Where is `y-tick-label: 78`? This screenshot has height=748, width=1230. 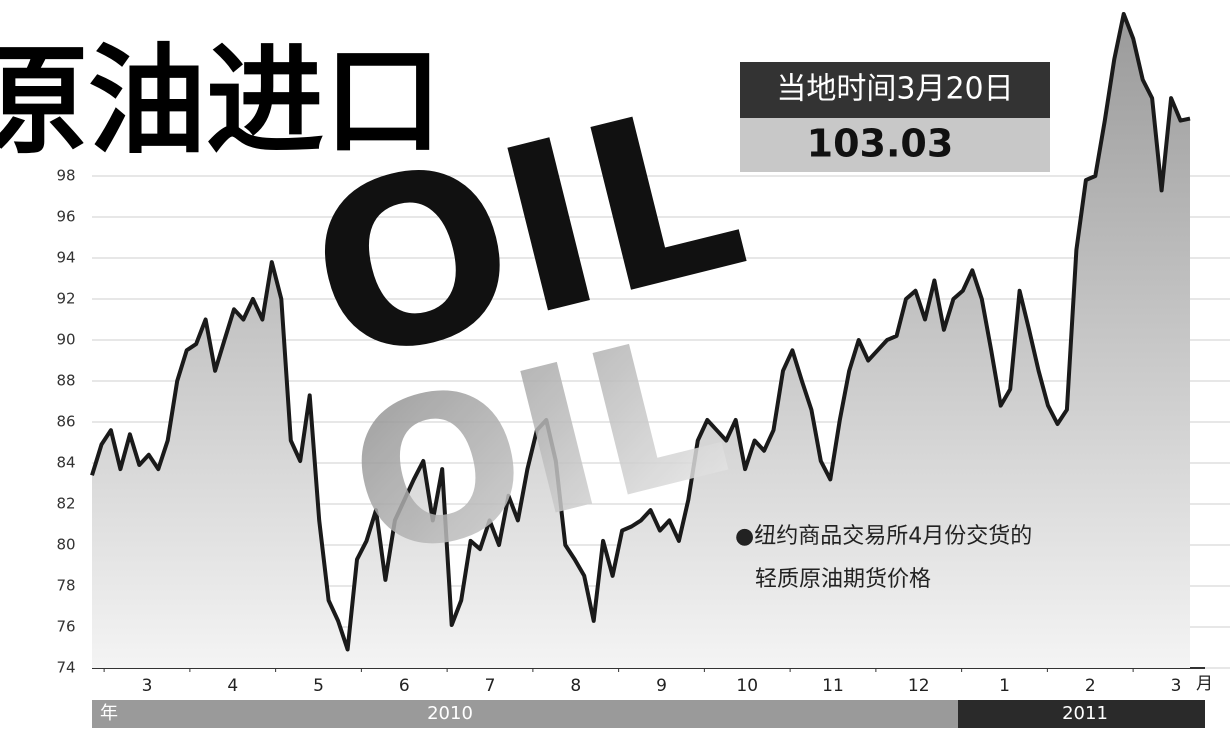 y-tick-label: 78 is located at coordinates (65, 586).